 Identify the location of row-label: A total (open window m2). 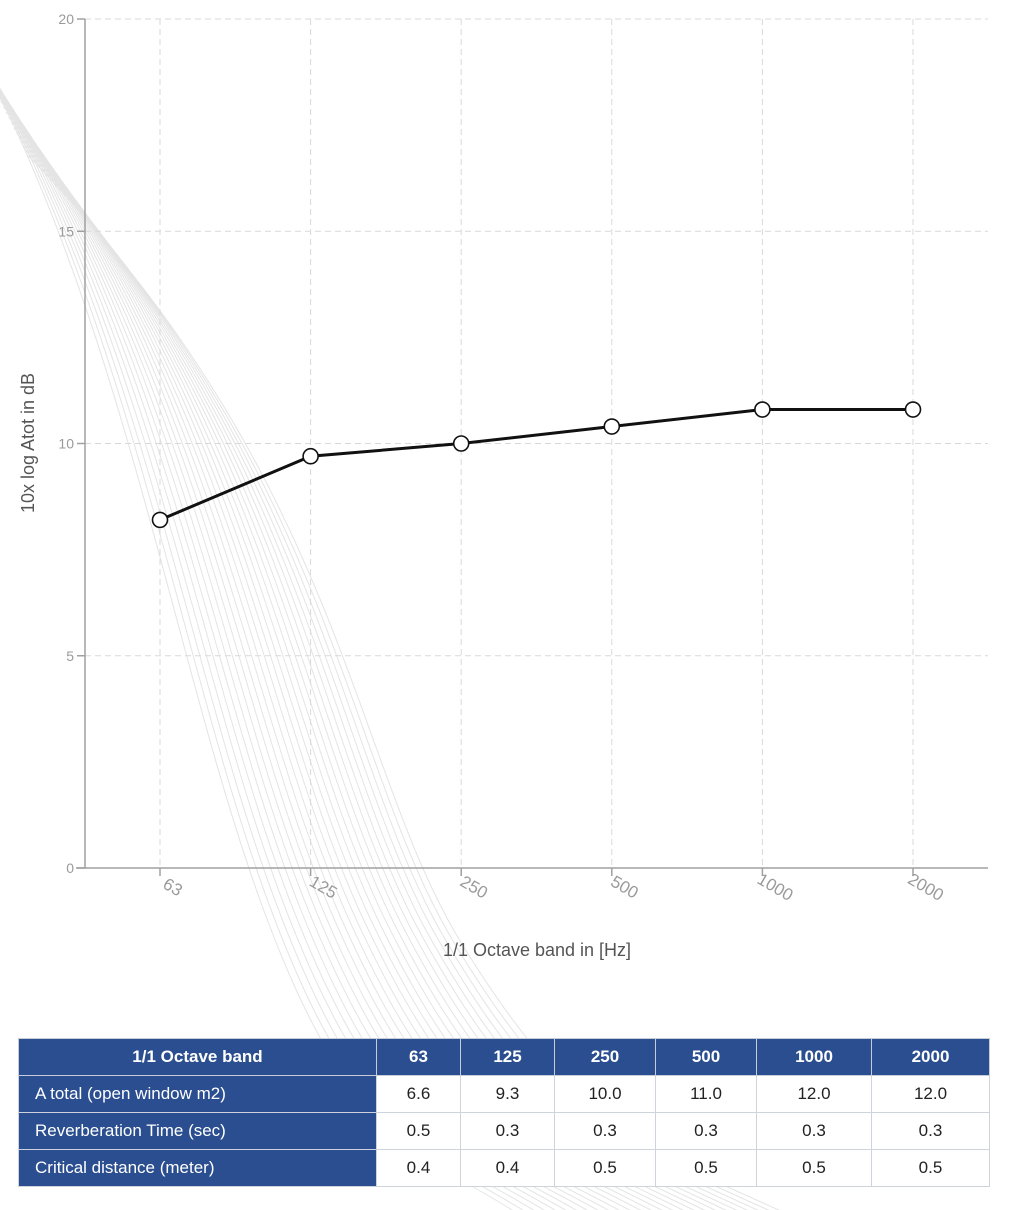
(197, 1094).